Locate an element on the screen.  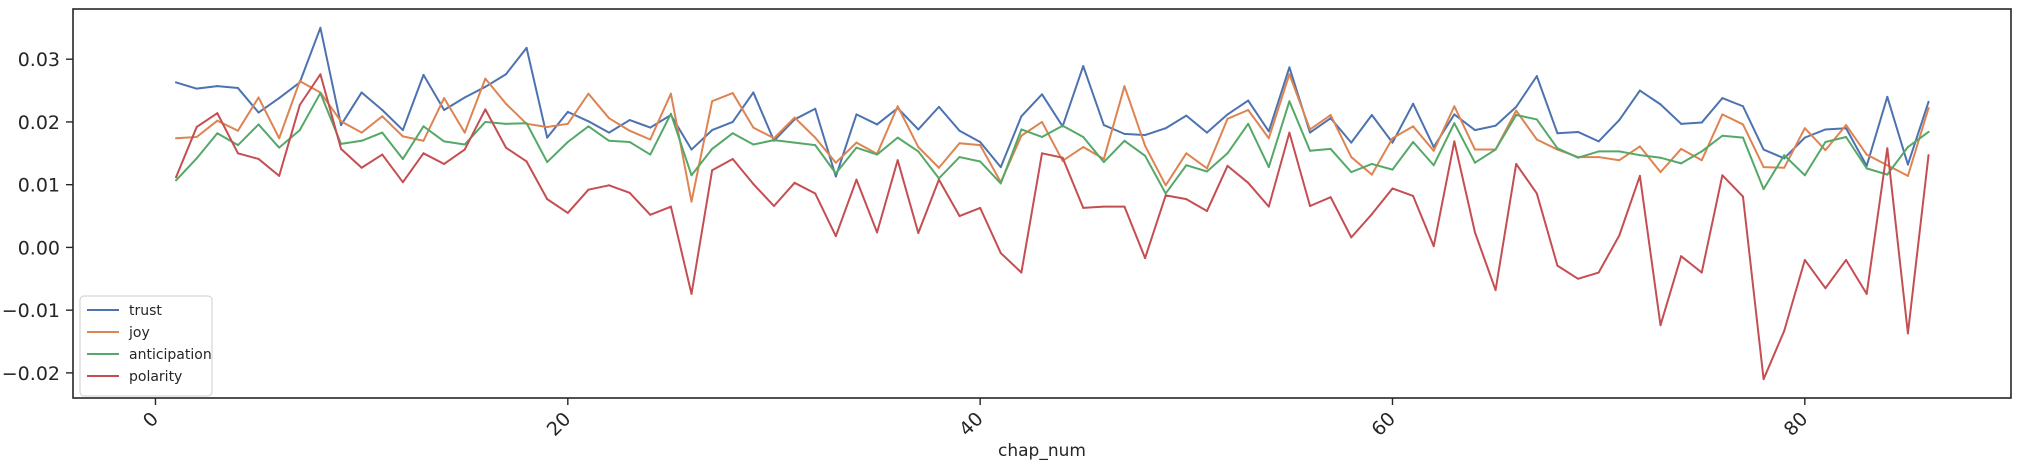
legend-label-trust: trust is located at coordinates (145, 311).